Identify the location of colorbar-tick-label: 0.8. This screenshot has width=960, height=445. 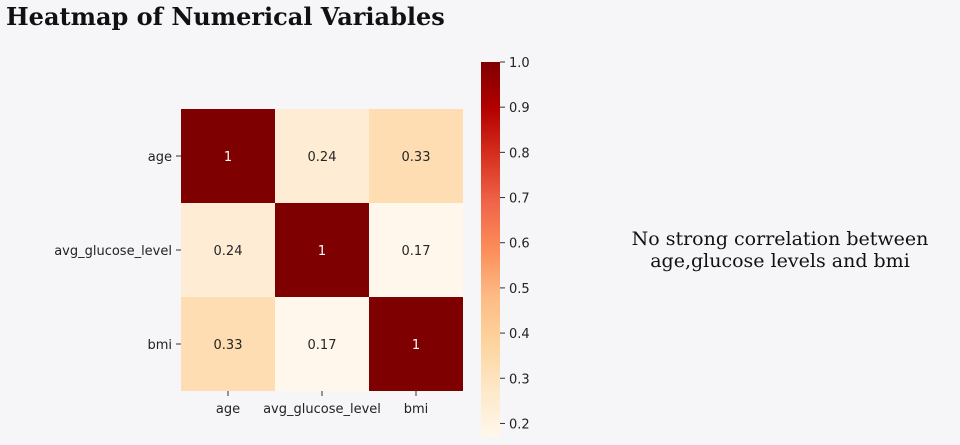
(519, 153).